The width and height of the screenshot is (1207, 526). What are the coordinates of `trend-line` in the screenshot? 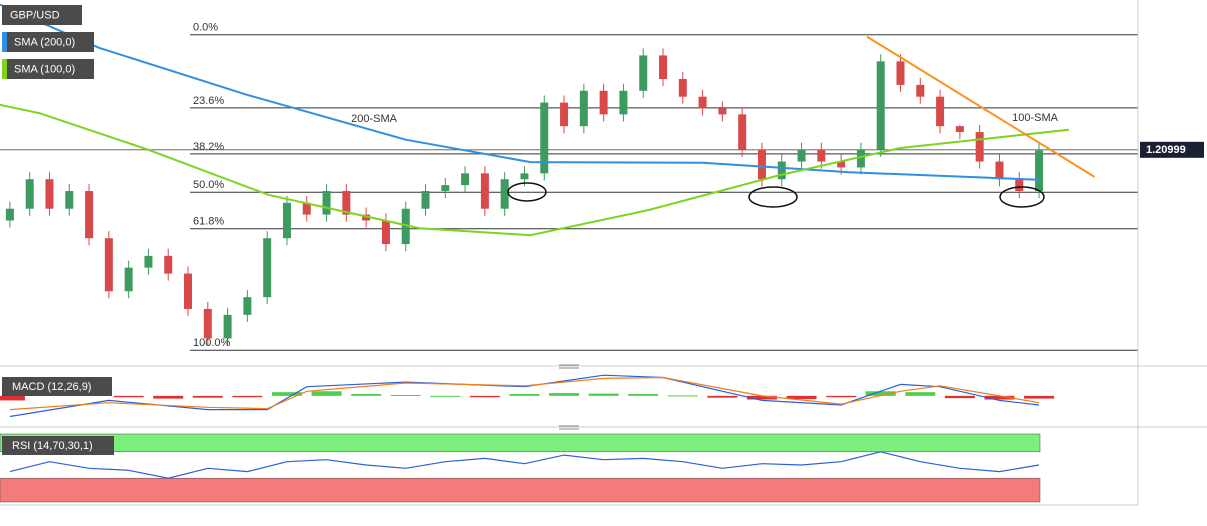 It's located at (981, 106).